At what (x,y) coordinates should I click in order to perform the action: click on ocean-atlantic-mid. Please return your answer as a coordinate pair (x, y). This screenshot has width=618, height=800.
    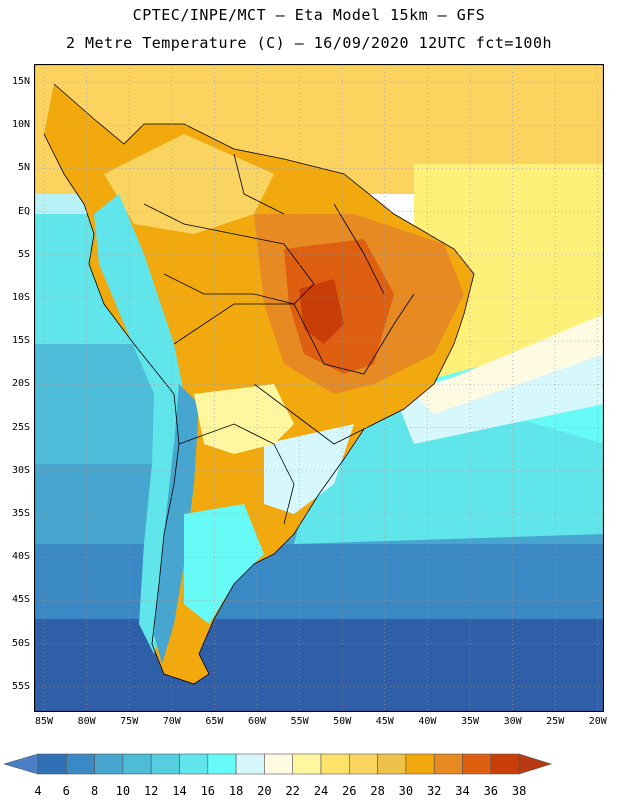
    Looking at the image, I should click on (449, 469).